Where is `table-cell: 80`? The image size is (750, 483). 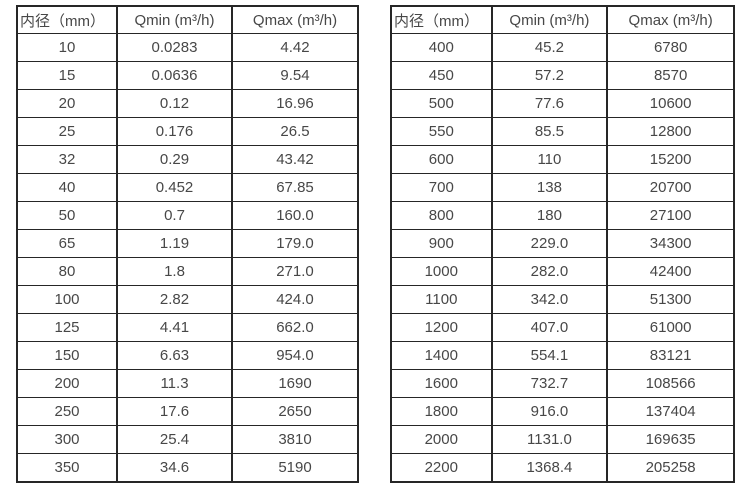 table-cell: 80 is located at coordinates (67, 271).